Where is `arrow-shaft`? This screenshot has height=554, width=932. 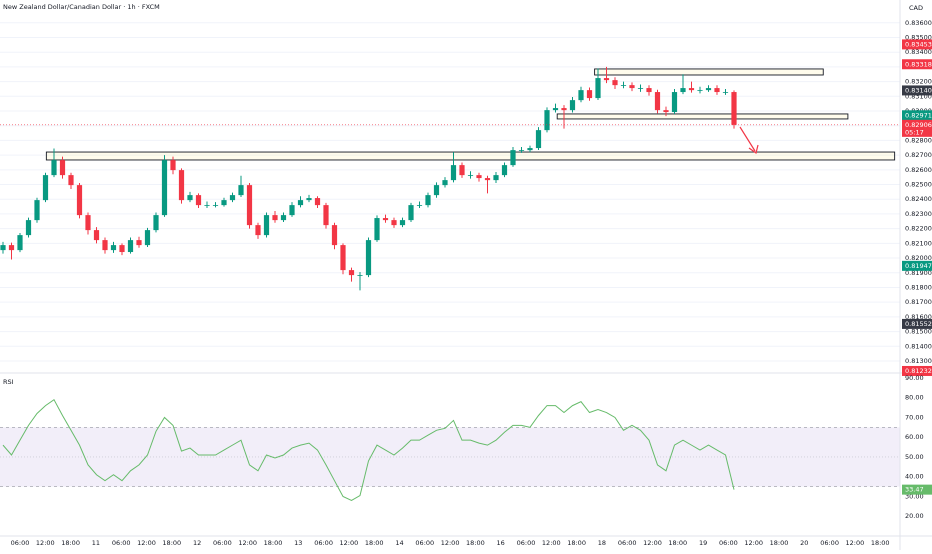 arrow-shaft is located at coordinates (747, 139).